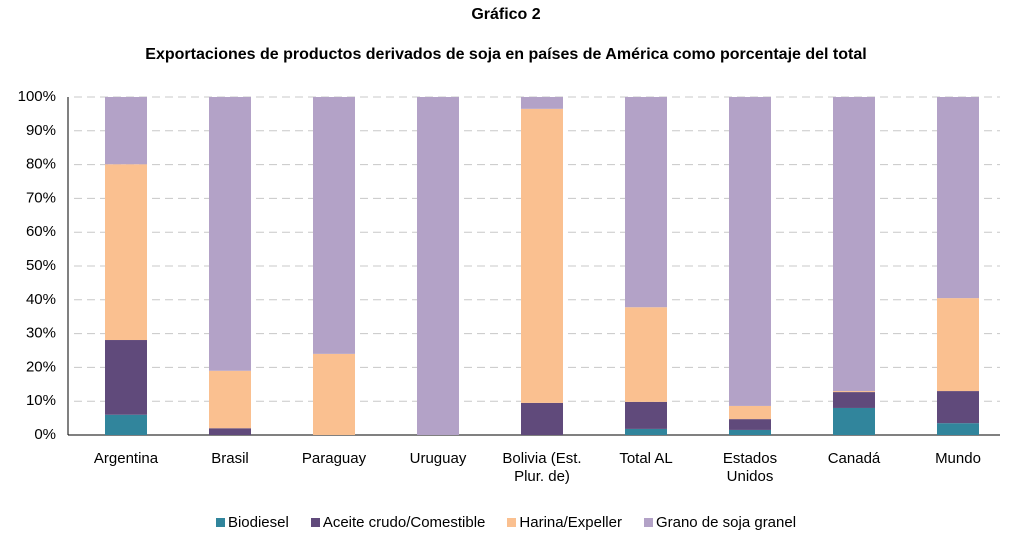 This screenshot has height=533, width=1012. Describe the element at coordinates (726, 522) in the screenshot. I see `legend-label: Grano de soja granel` at that location.